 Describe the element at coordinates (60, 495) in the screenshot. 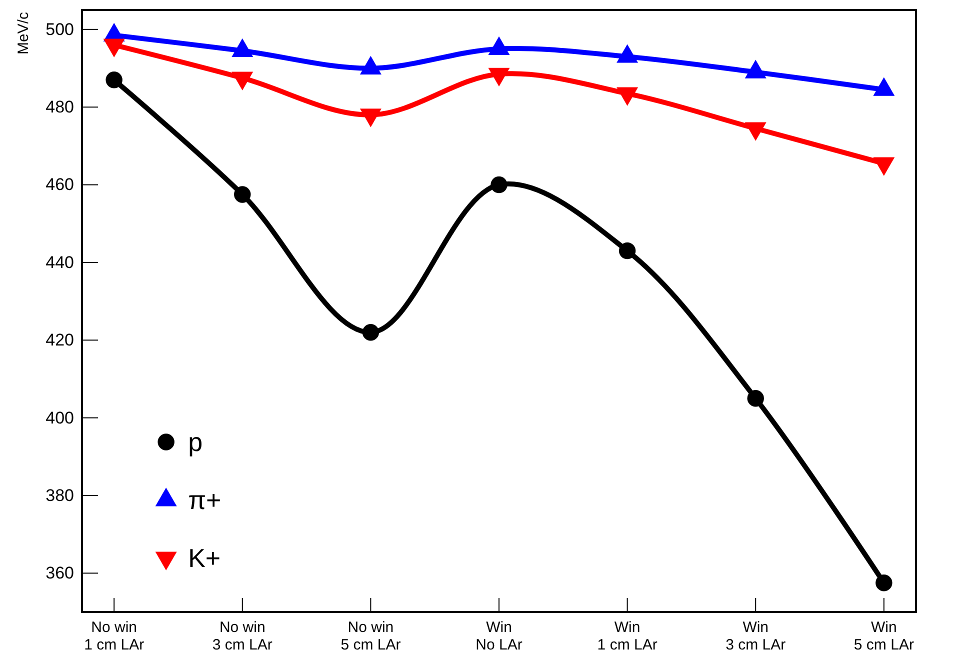

I see `y-tick-label: 380` at that location.